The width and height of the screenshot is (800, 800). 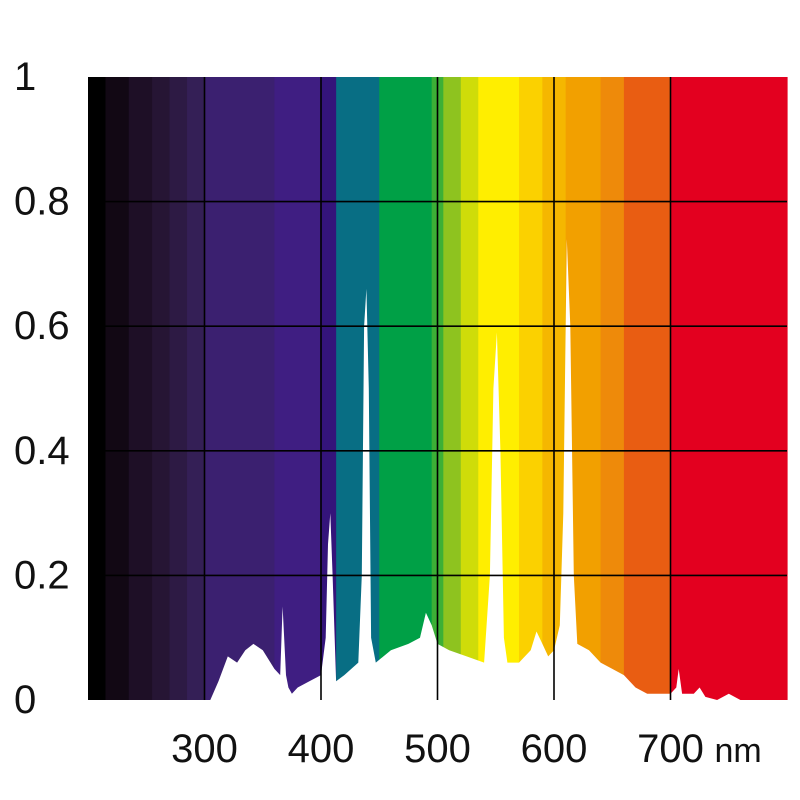 I want to click on x-axis-tick-labels: 300 400 500 600 700, so click(x=437, y=749).